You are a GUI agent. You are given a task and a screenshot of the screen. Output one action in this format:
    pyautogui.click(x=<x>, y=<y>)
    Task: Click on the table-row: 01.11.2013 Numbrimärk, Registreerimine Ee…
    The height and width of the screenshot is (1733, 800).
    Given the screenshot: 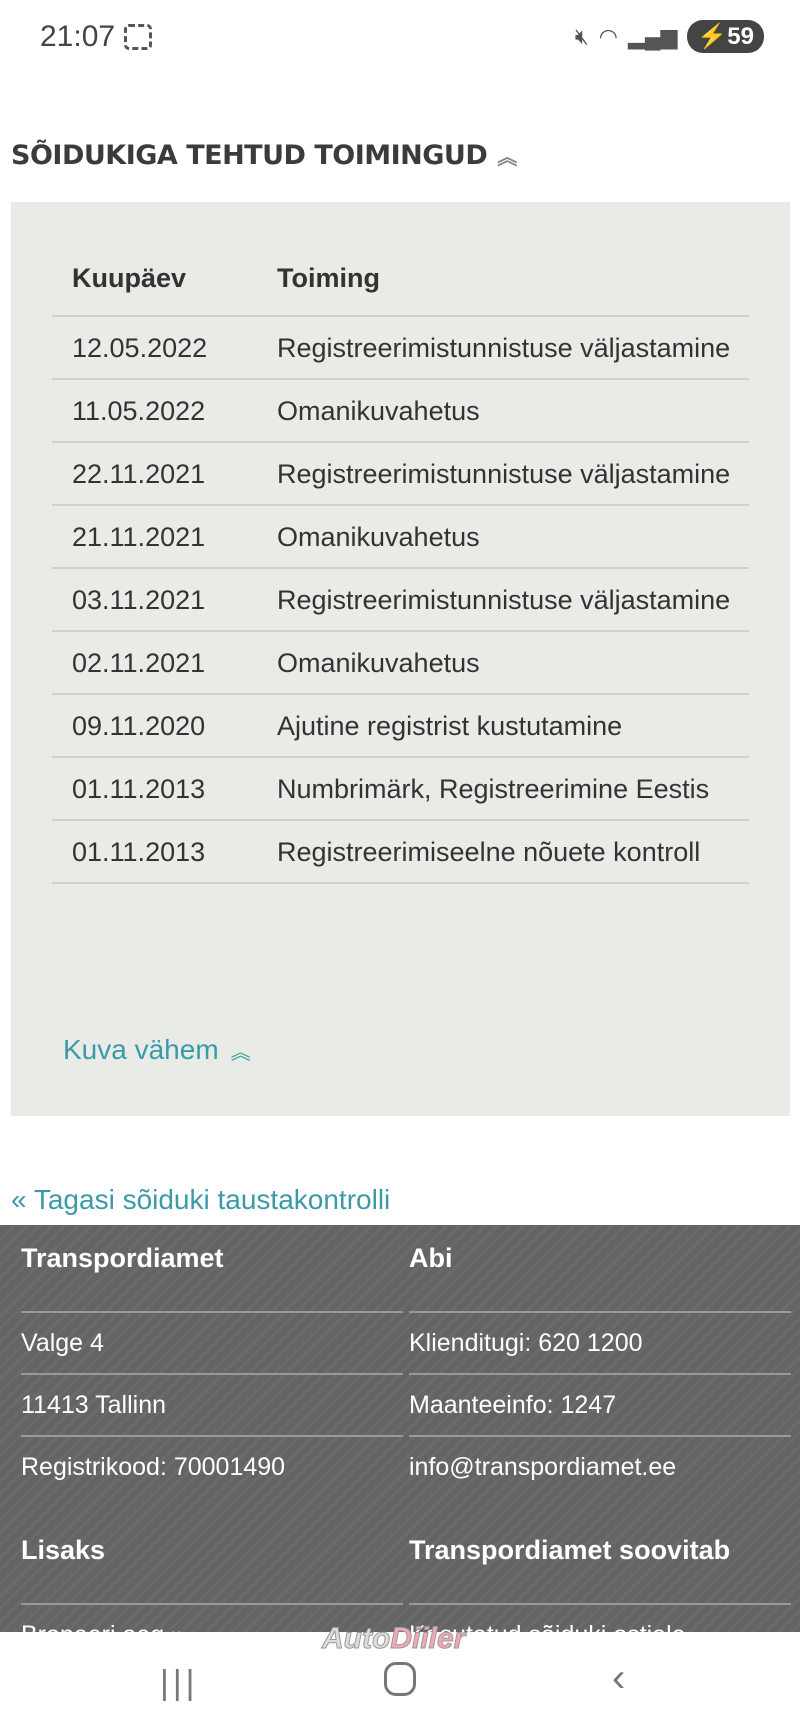 What is the action you would take?
    pyautogui.click(x=400, y=789)
    